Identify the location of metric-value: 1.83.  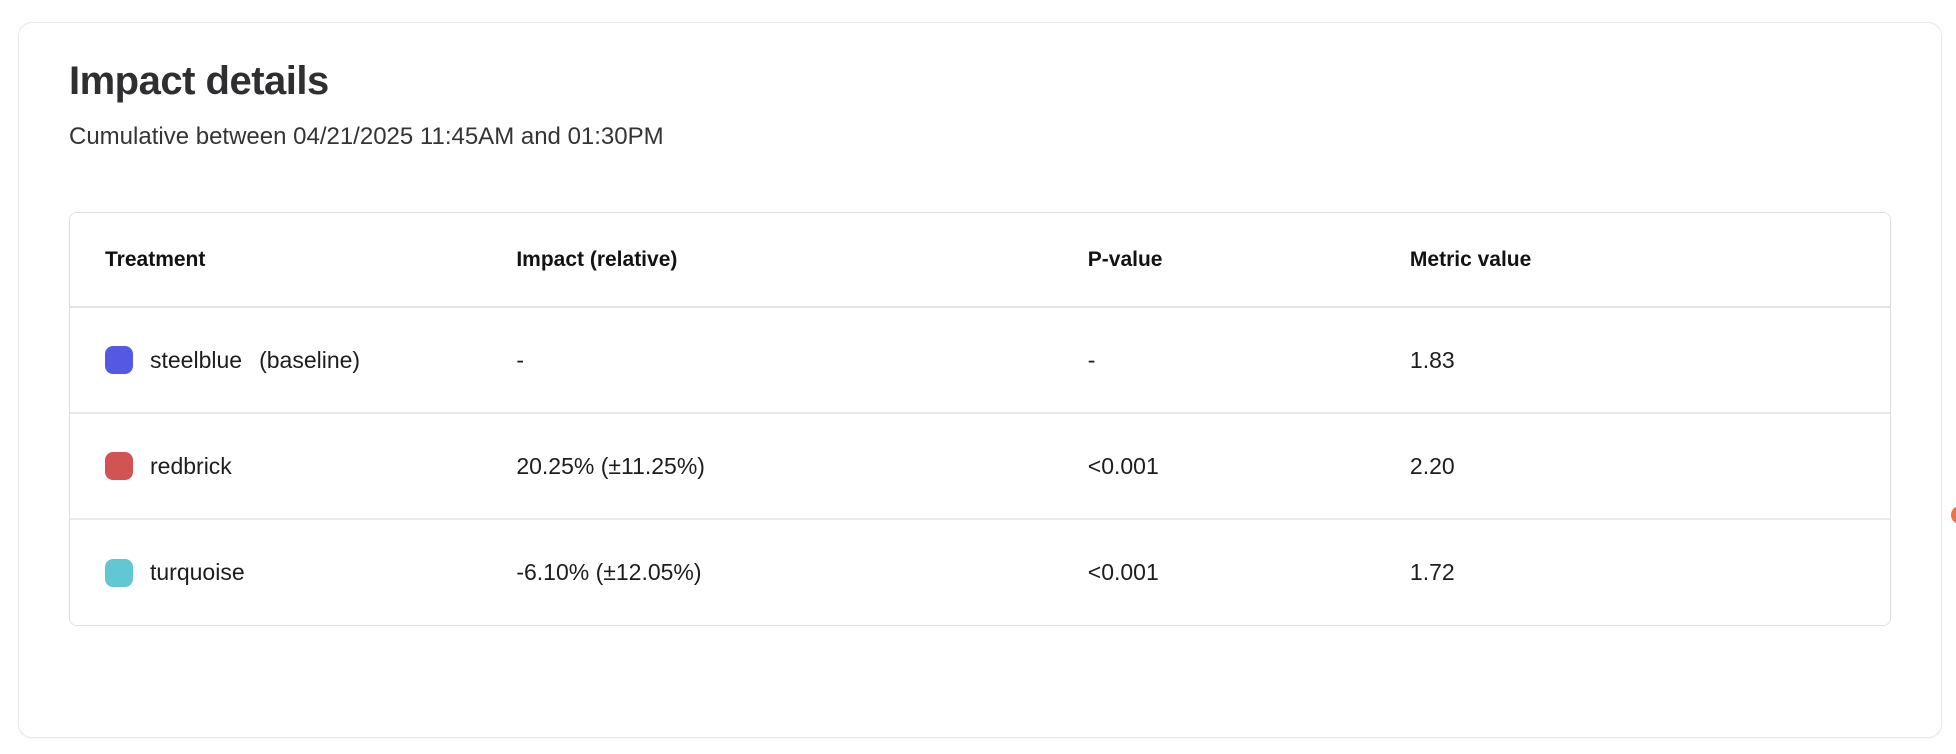
(1632, 361).